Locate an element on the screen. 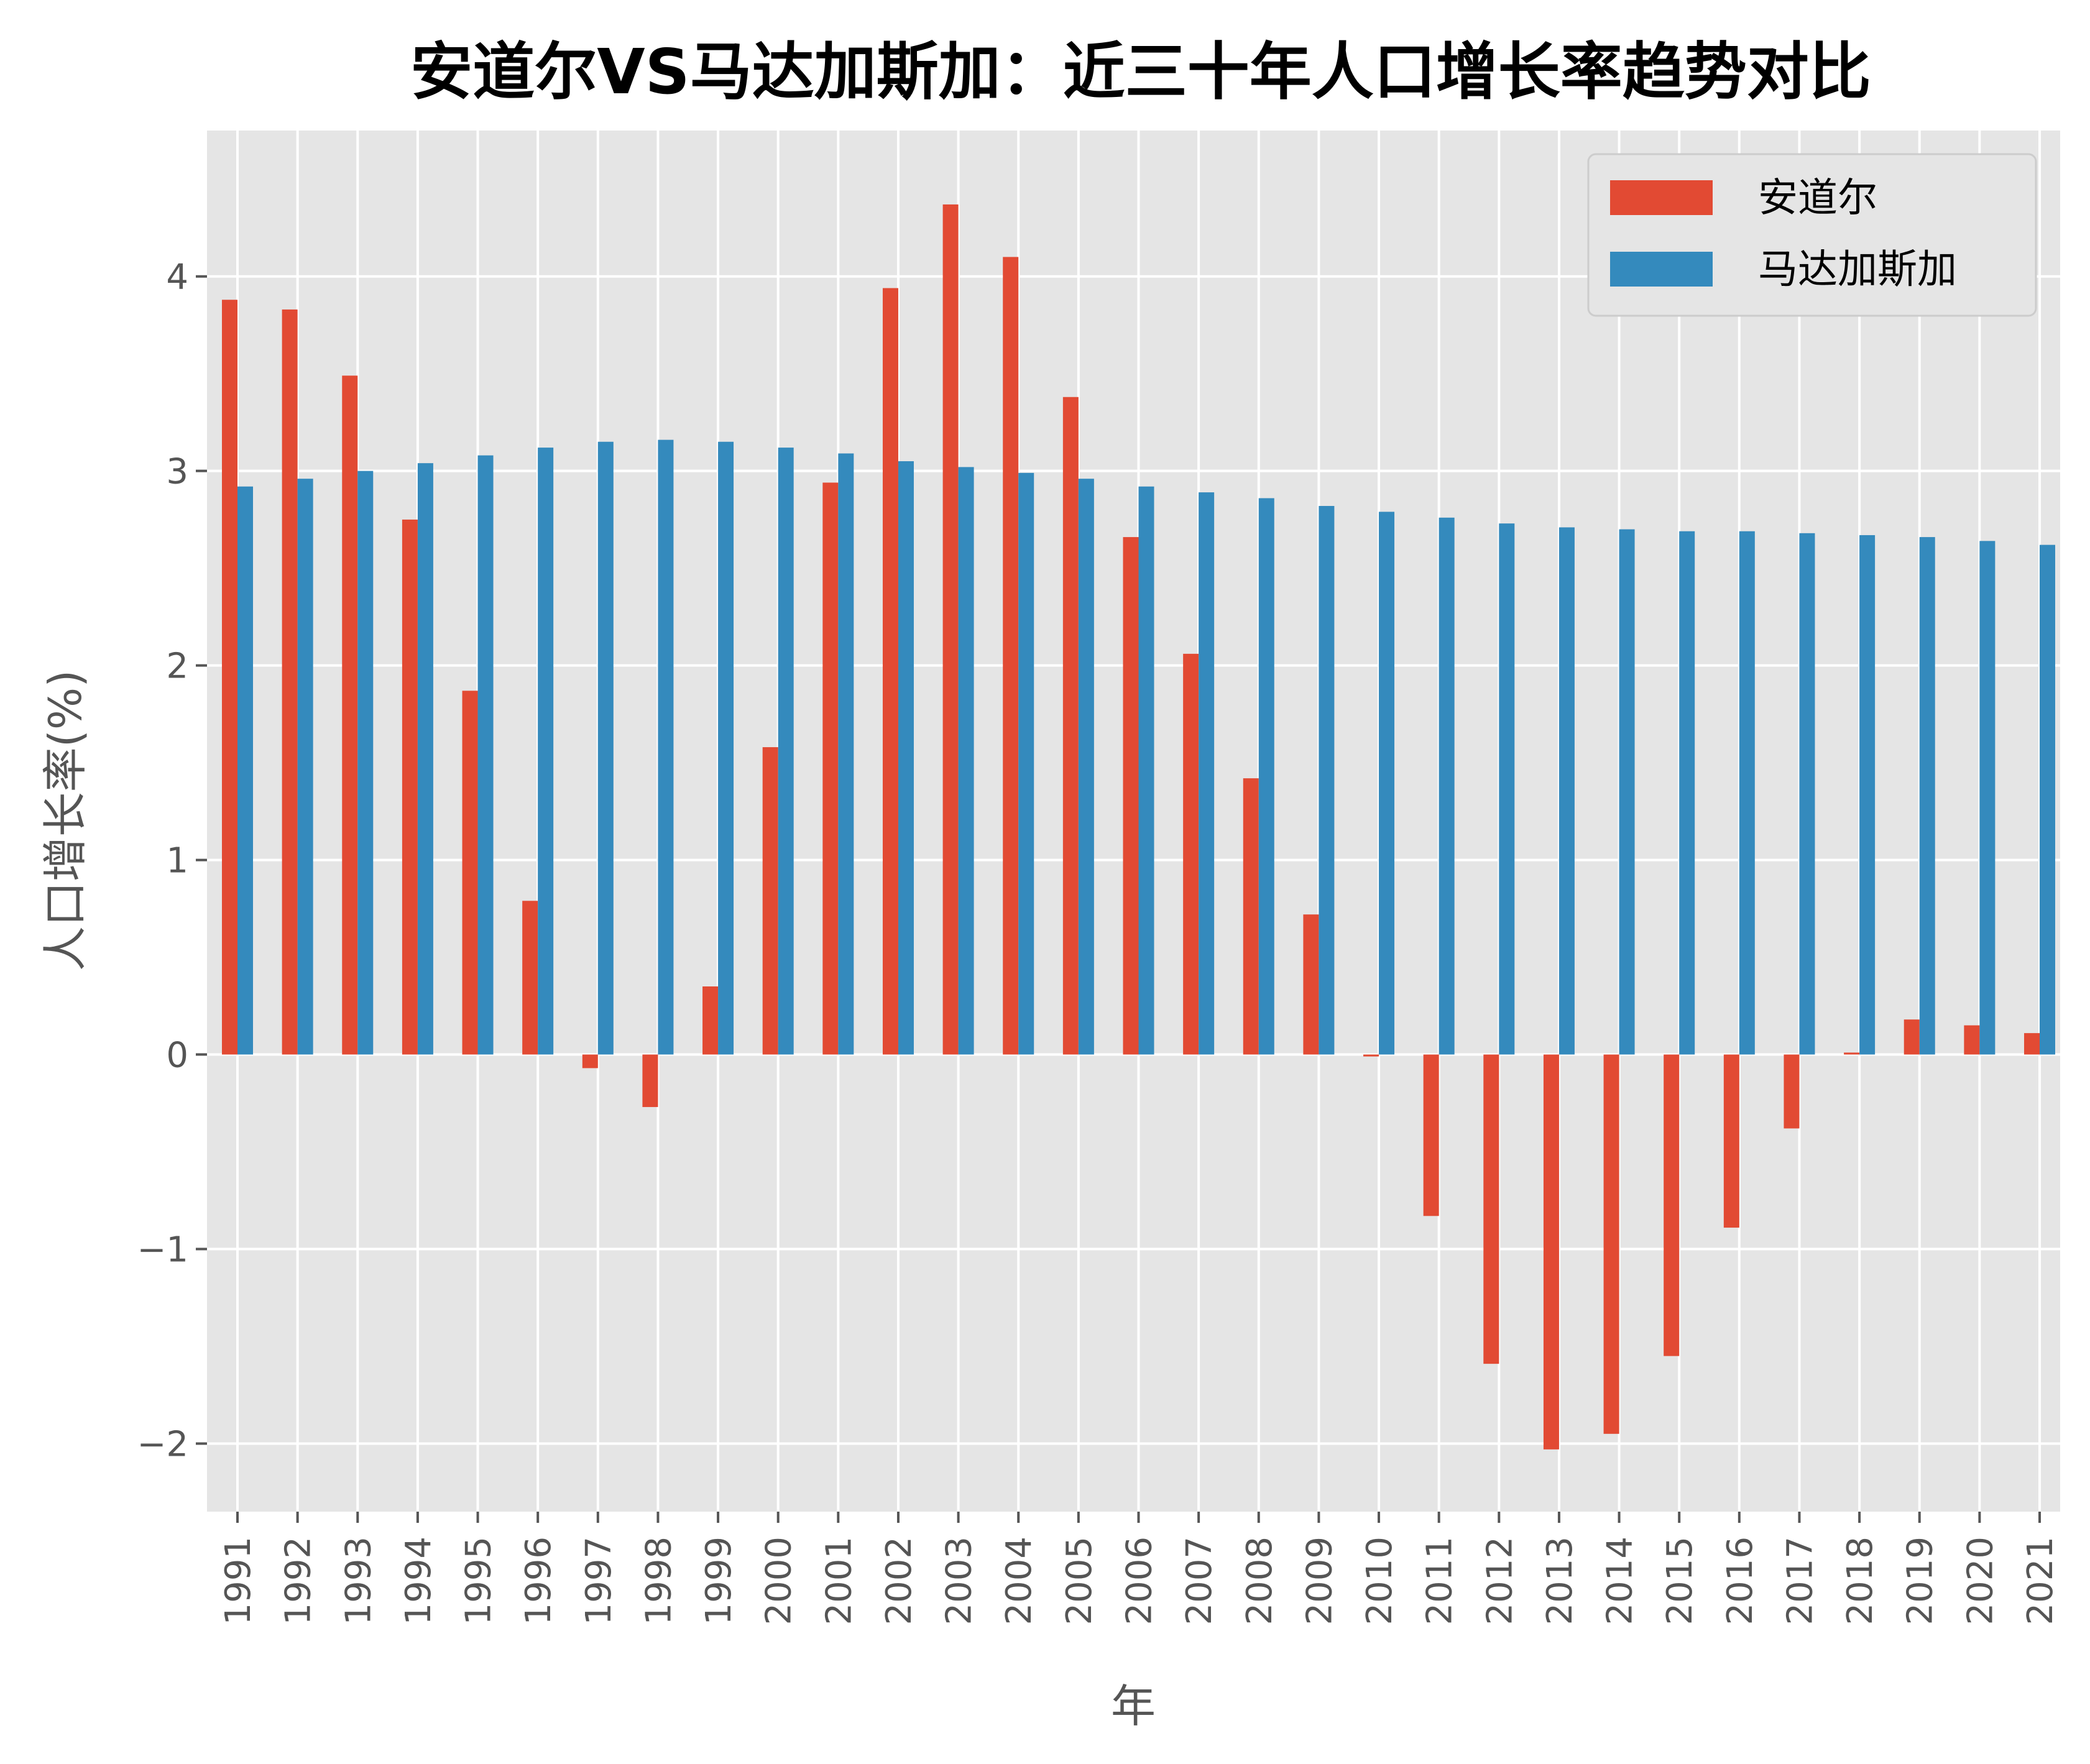 The width and height of the screenshot is (2090, 1764). x-tick-label: 2010 is located at coordinates (1380, 1581).